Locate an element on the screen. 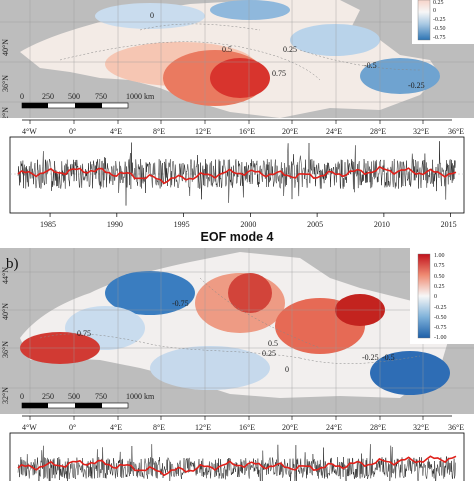 The image size is (474, 481). svg-text: 1.00 is located at coordinates (439, 256).